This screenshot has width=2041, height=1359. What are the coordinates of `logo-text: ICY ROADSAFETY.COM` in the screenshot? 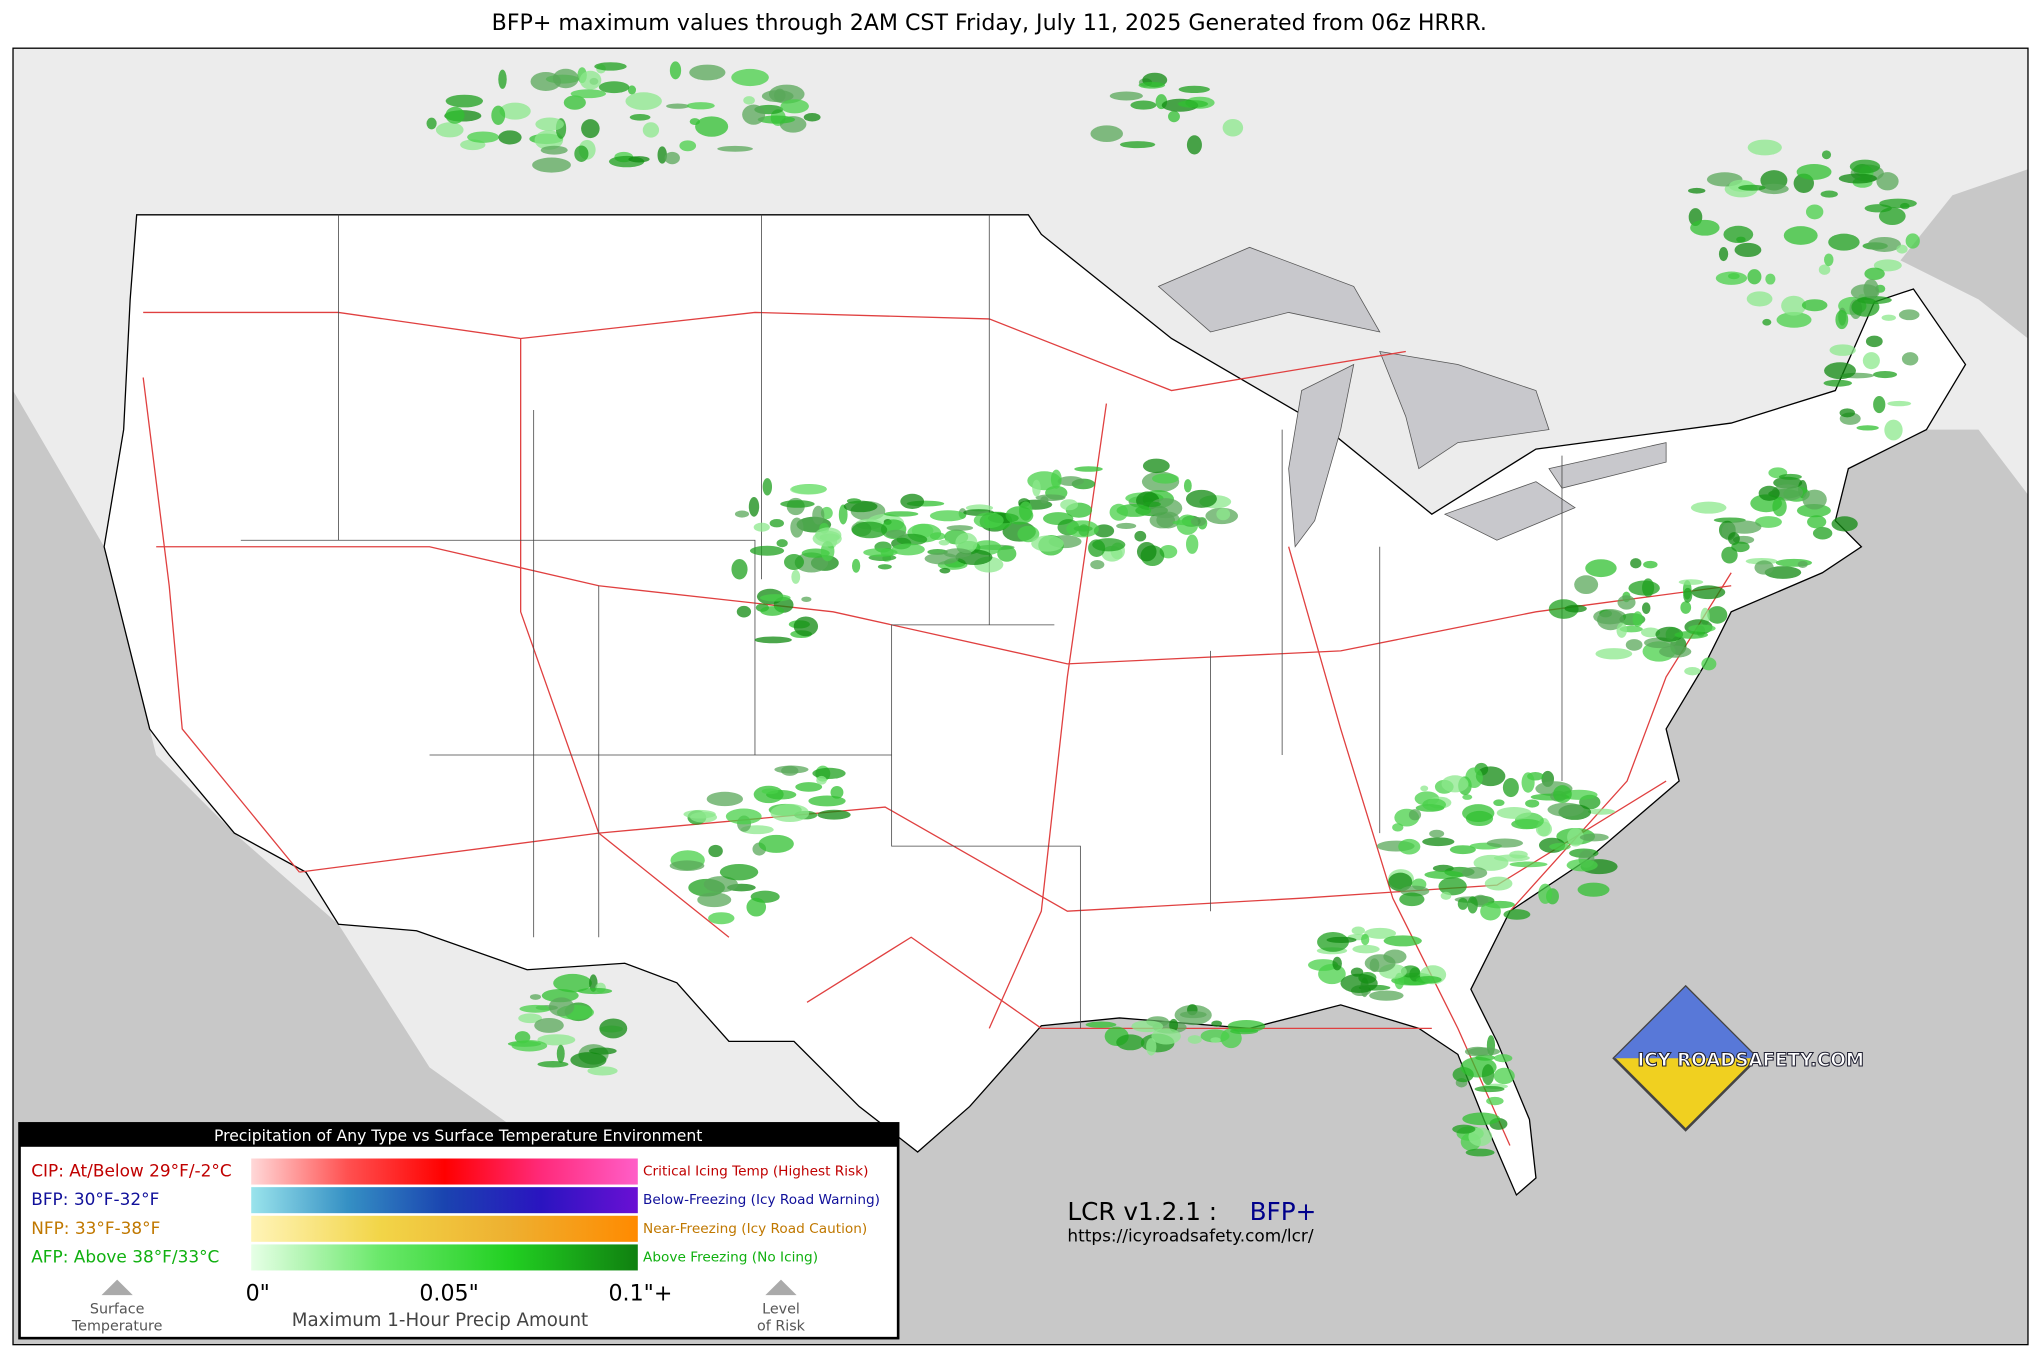 It's located at (1750, 1060).